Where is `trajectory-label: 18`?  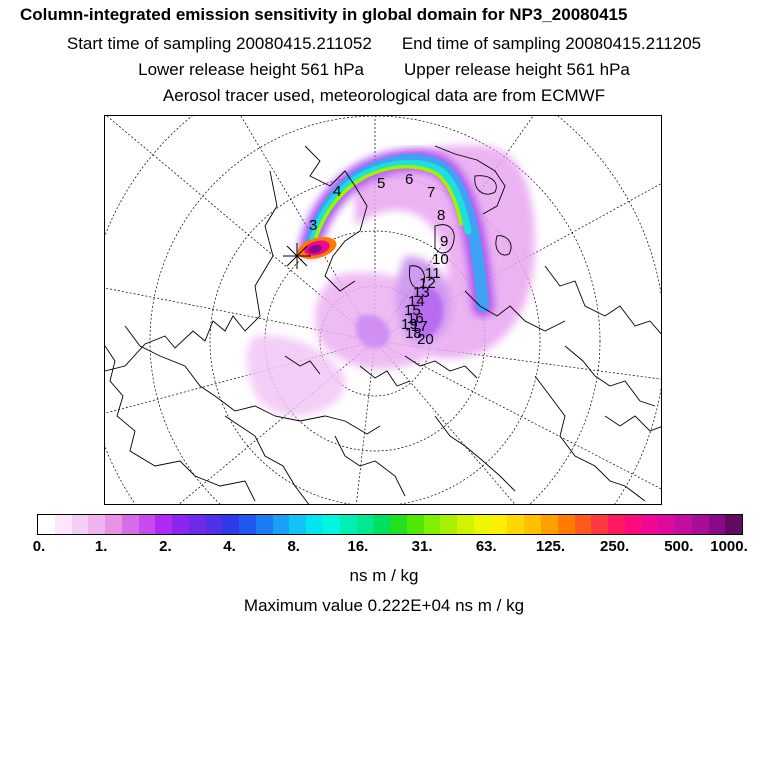 trajectory-label: 18 is located at coordinates (413, 333).